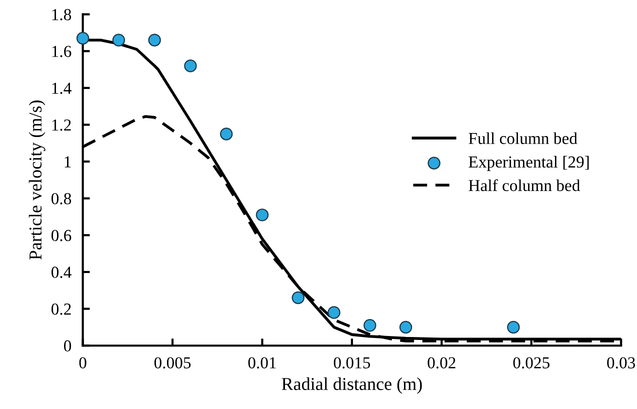 The height and width of the screenshot is (409, 637). Describe the element at coordinates (61, 125) in the screenshot. I see `y-tick-label: 1.2` at that location.